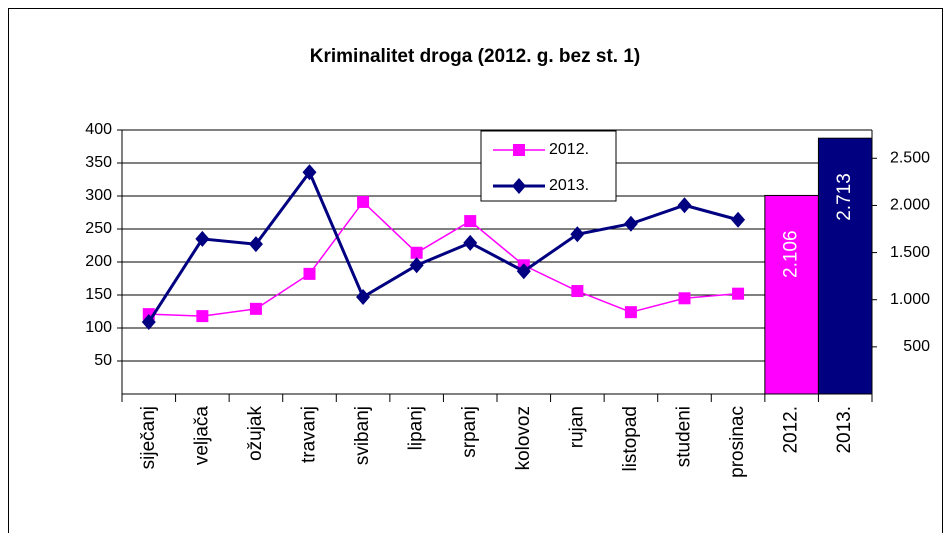 The image size is (951, 533). I want to click on bar-value-label: 2.713, so click(844, 197).